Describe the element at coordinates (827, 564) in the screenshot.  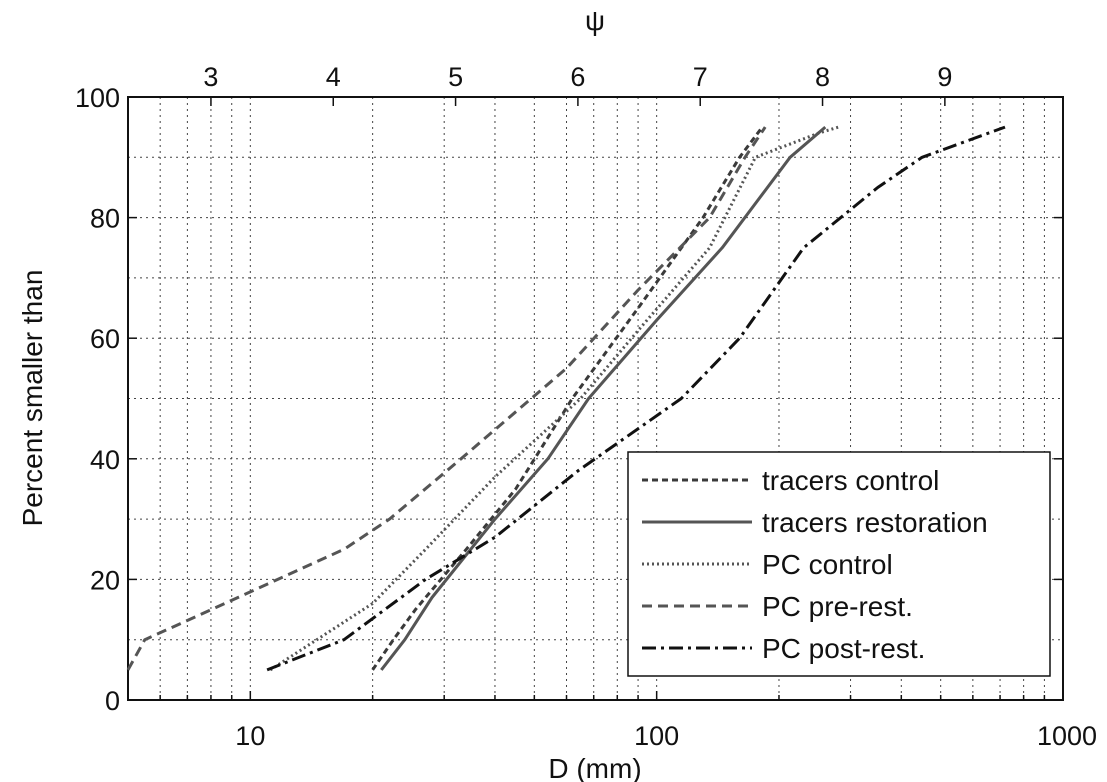
I see `legend-label-3: PC control` at that location.